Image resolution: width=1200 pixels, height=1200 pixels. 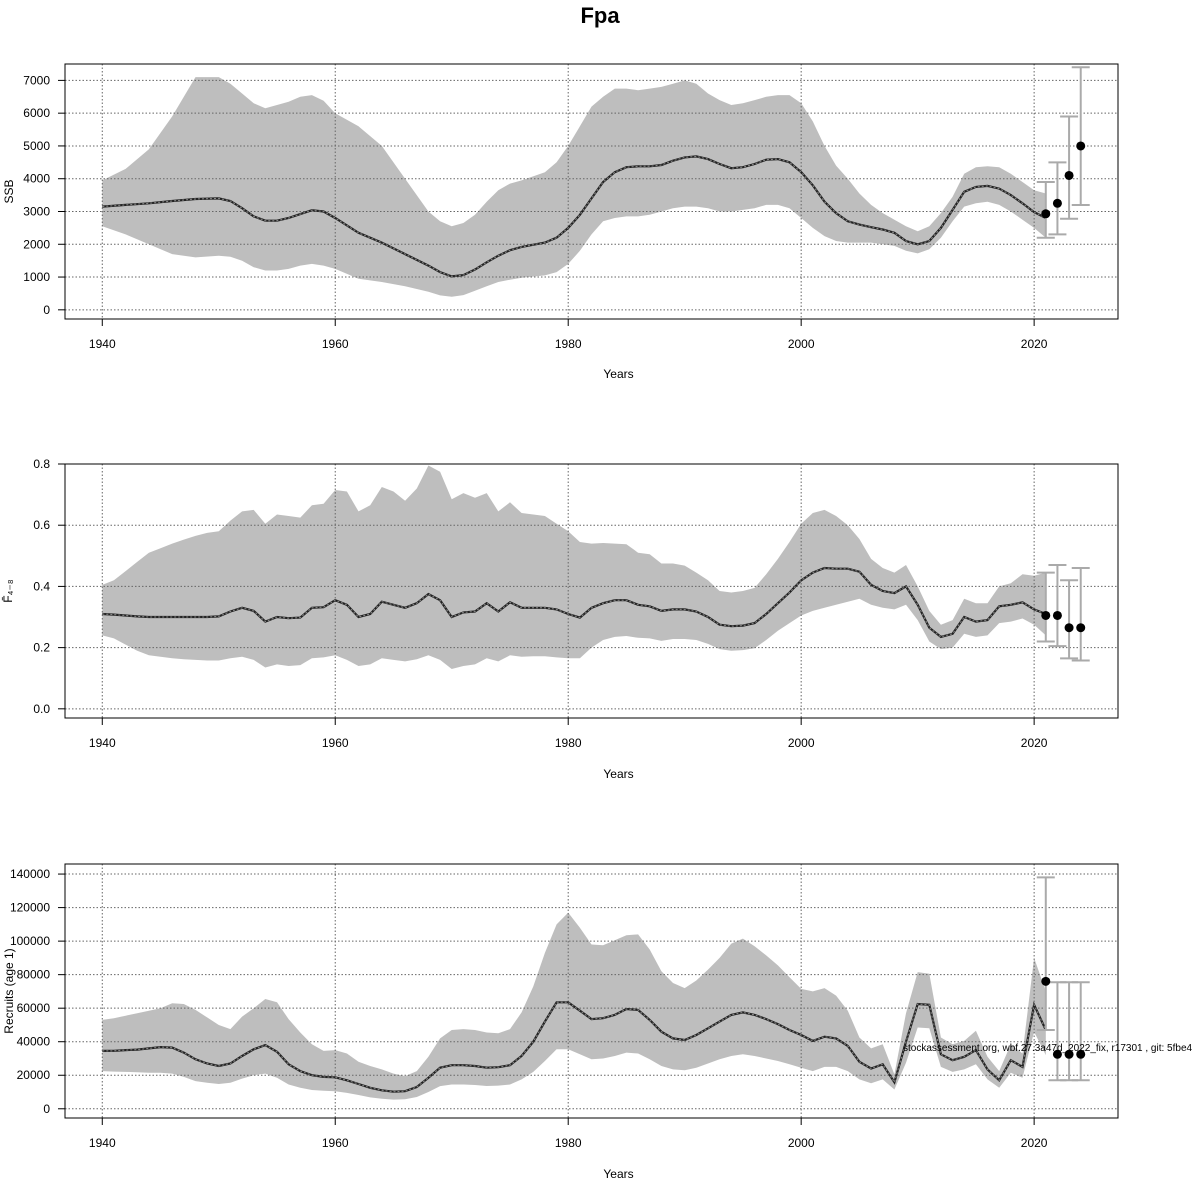 I want to click on recruits-y-tick-label: 140000, so click(x=30, y=874).